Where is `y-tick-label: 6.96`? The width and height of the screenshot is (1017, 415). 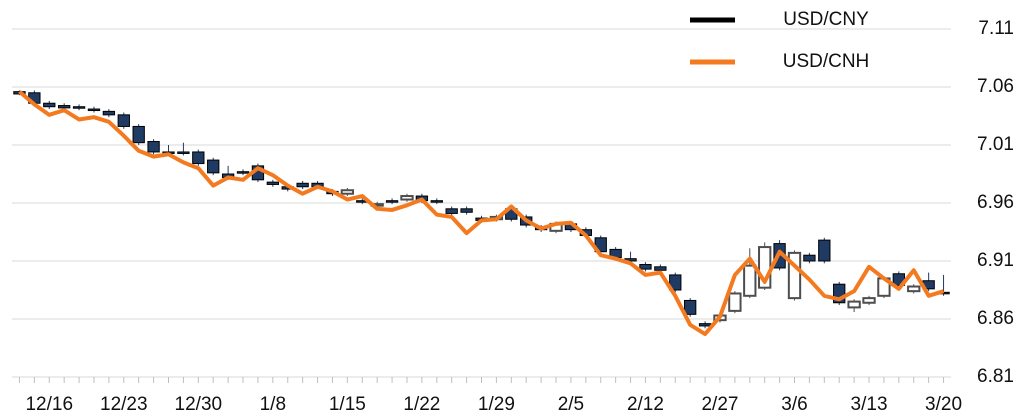
y-tick-label: 6.96 is located at coordinates (995, 202).